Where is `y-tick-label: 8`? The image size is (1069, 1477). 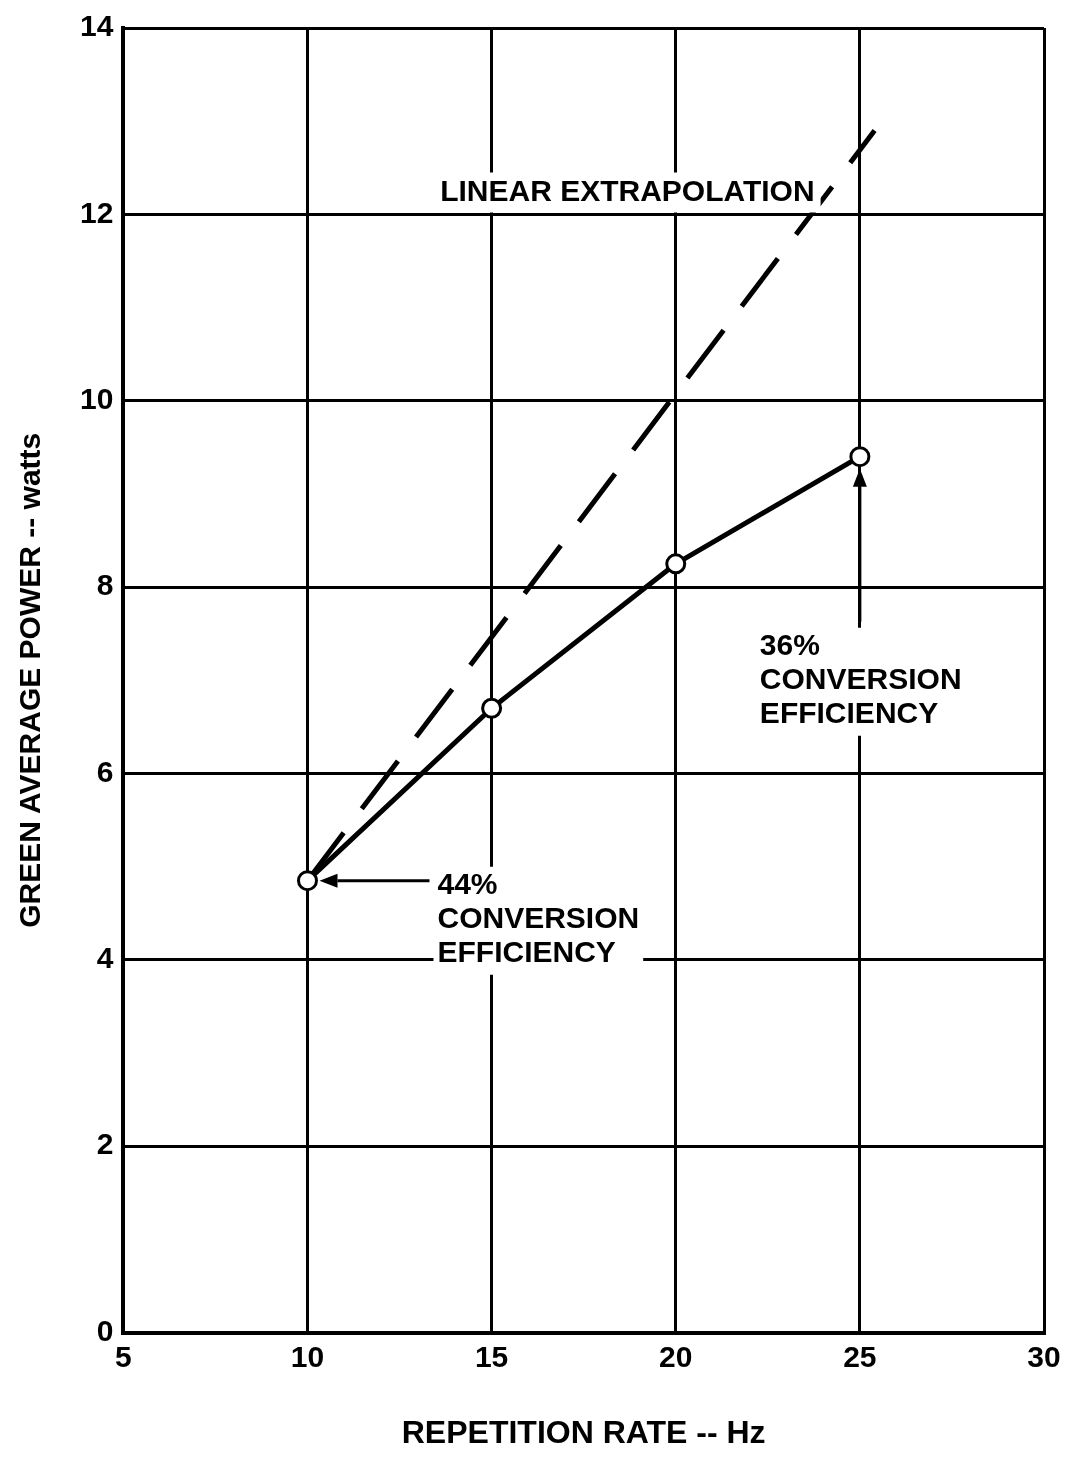
y-tick-label: 8 is located at coordinates (105, 585).